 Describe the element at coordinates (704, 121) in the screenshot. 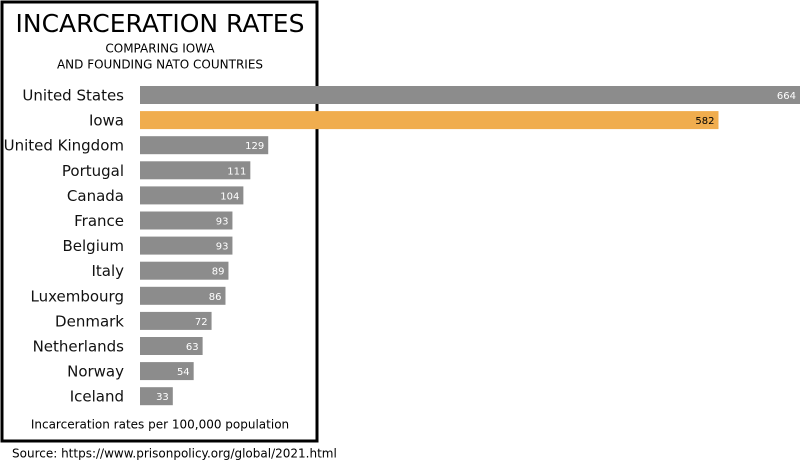

I see `value-label: 582` at that location.